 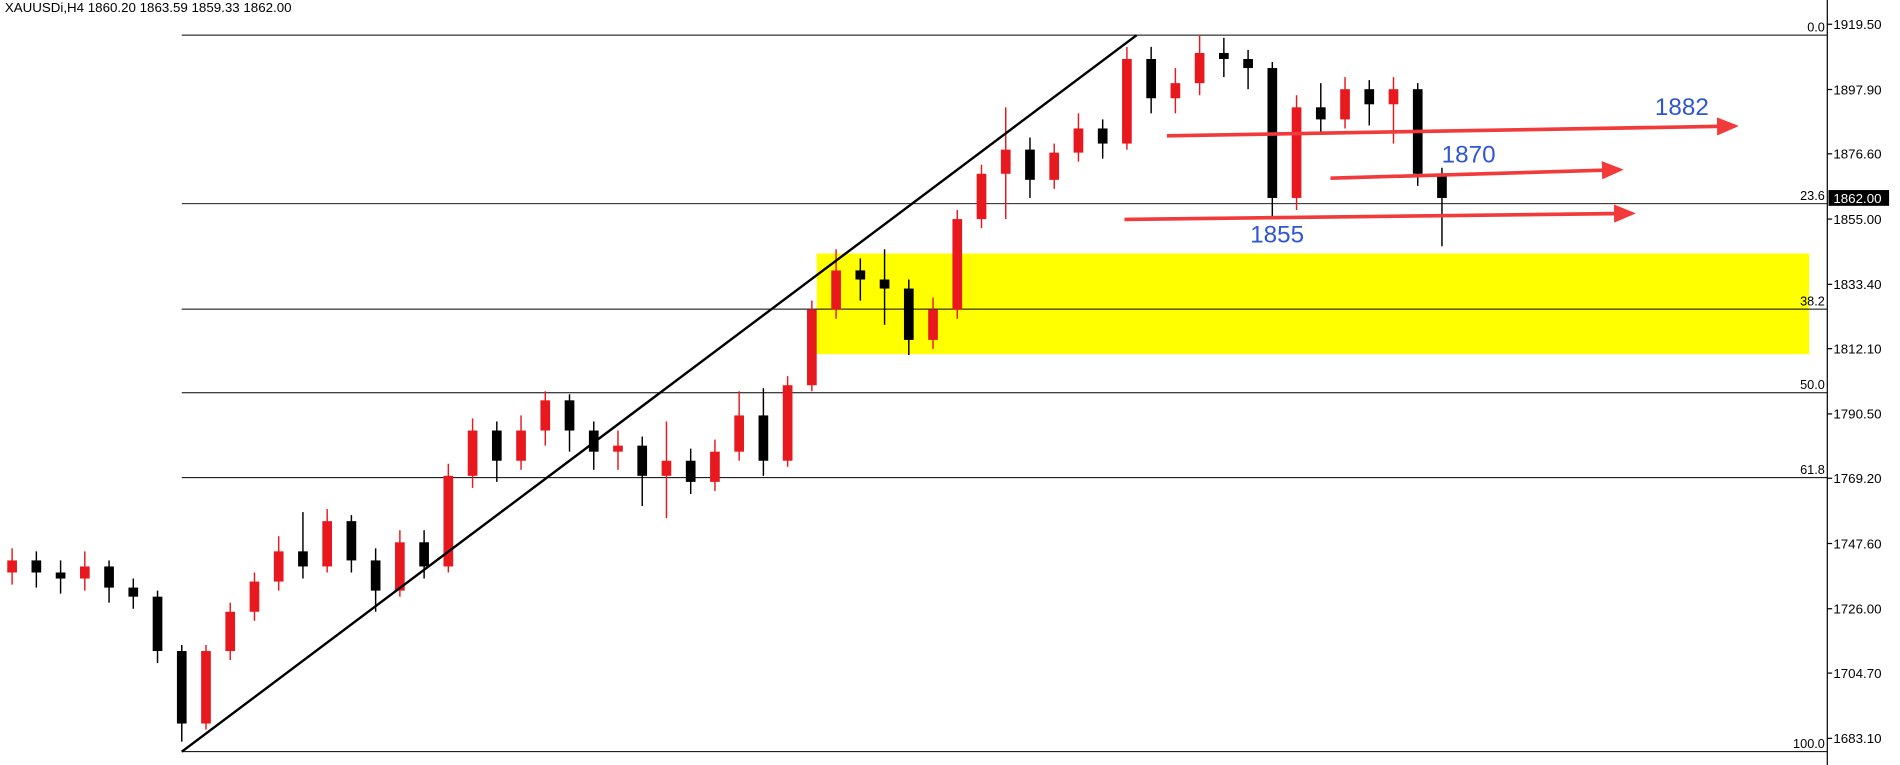 I want to click on y-tick-label: 1747.60, so click(x=1857, y=543).